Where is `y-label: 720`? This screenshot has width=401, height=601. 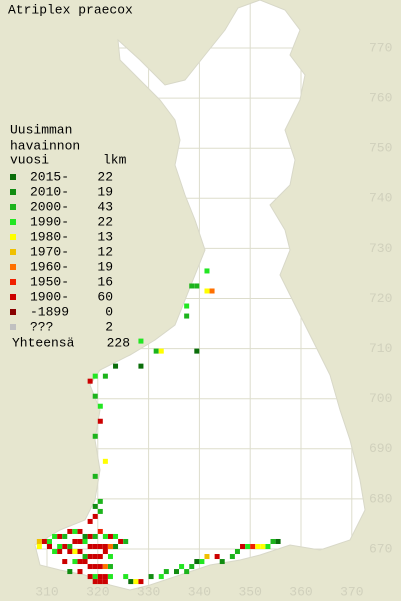
y-label: 720 is located at coordinates (380, 298).